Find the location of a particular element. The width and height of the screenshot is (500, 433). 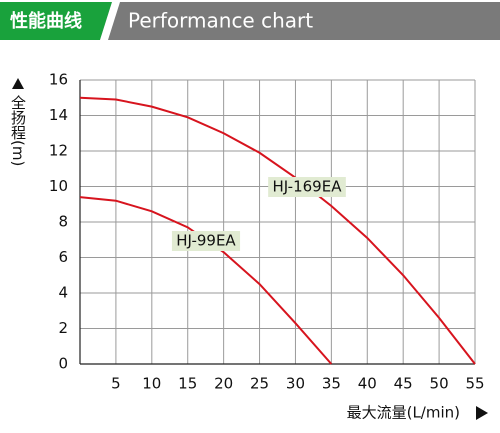

x-tick-label: 35 is located at coordinates (331, 384).